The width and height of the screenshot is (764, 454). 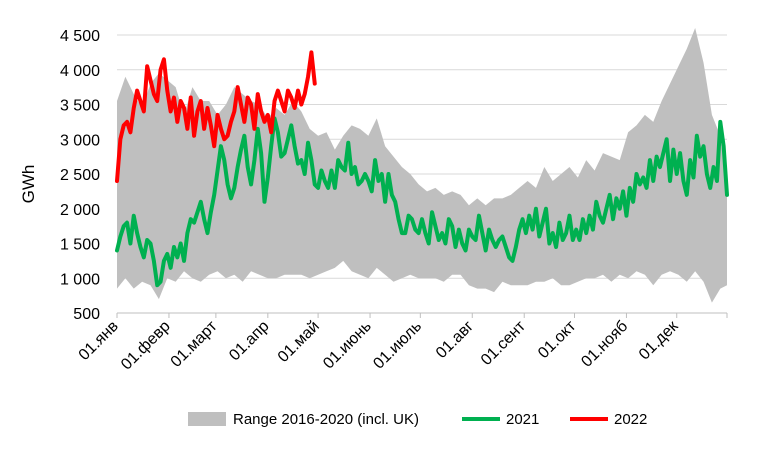 What do you see at coordinates (522, 419) in the screenshot?
I see `legend-label: 2021` at bounding box center [522, 419].